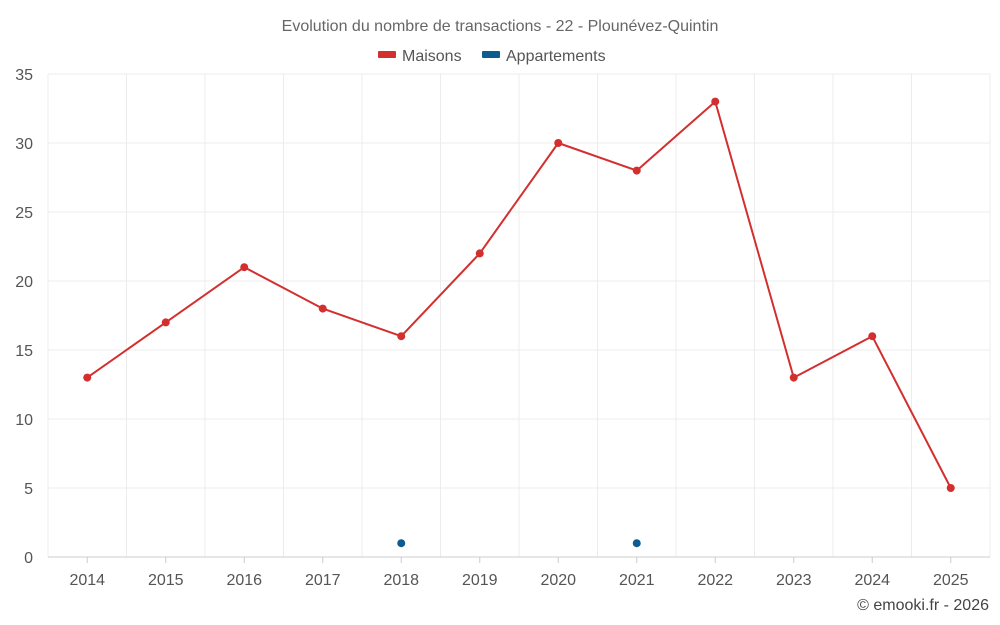 Image resolution: width=1000 pixels, height=625 pixels. Describe the element at coordinates (401, 543) in the screenshot. I see `data-point-appartements-2018` at that location.